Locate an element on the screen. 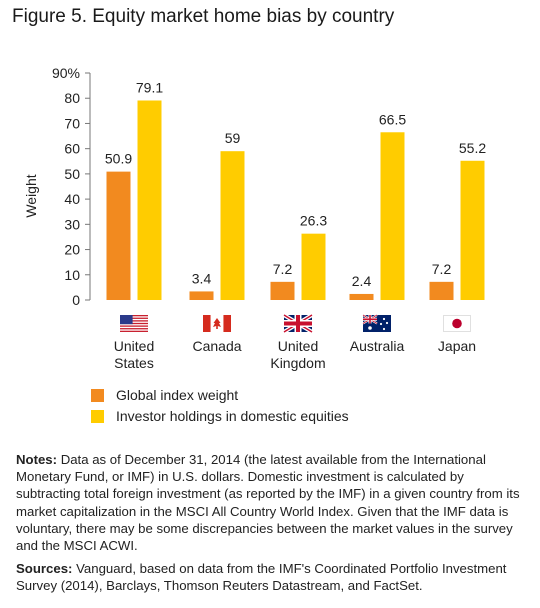  y-axis: 0 10 20 30 40 50 60 70 80 90% is located at coordinates (71, 186).